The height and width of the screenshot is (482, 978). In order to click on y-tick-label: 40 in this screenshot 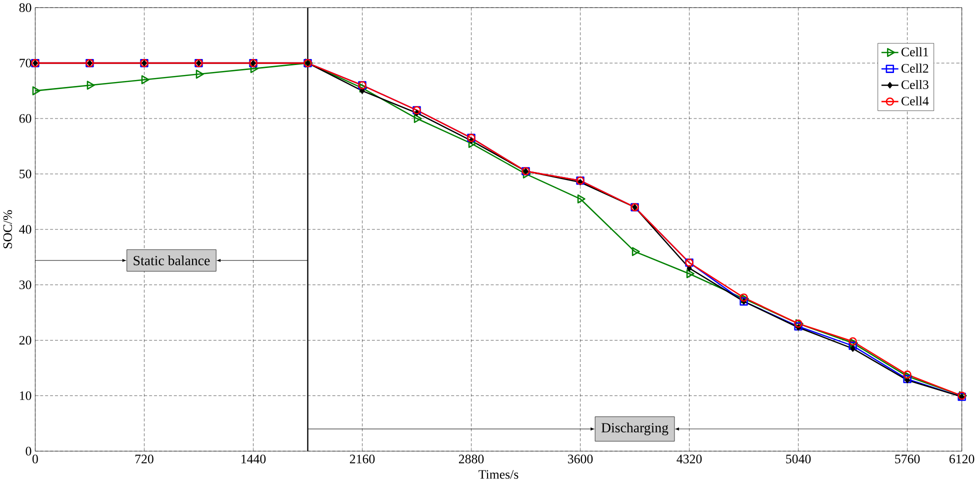, I will do `click(25, 229)`.